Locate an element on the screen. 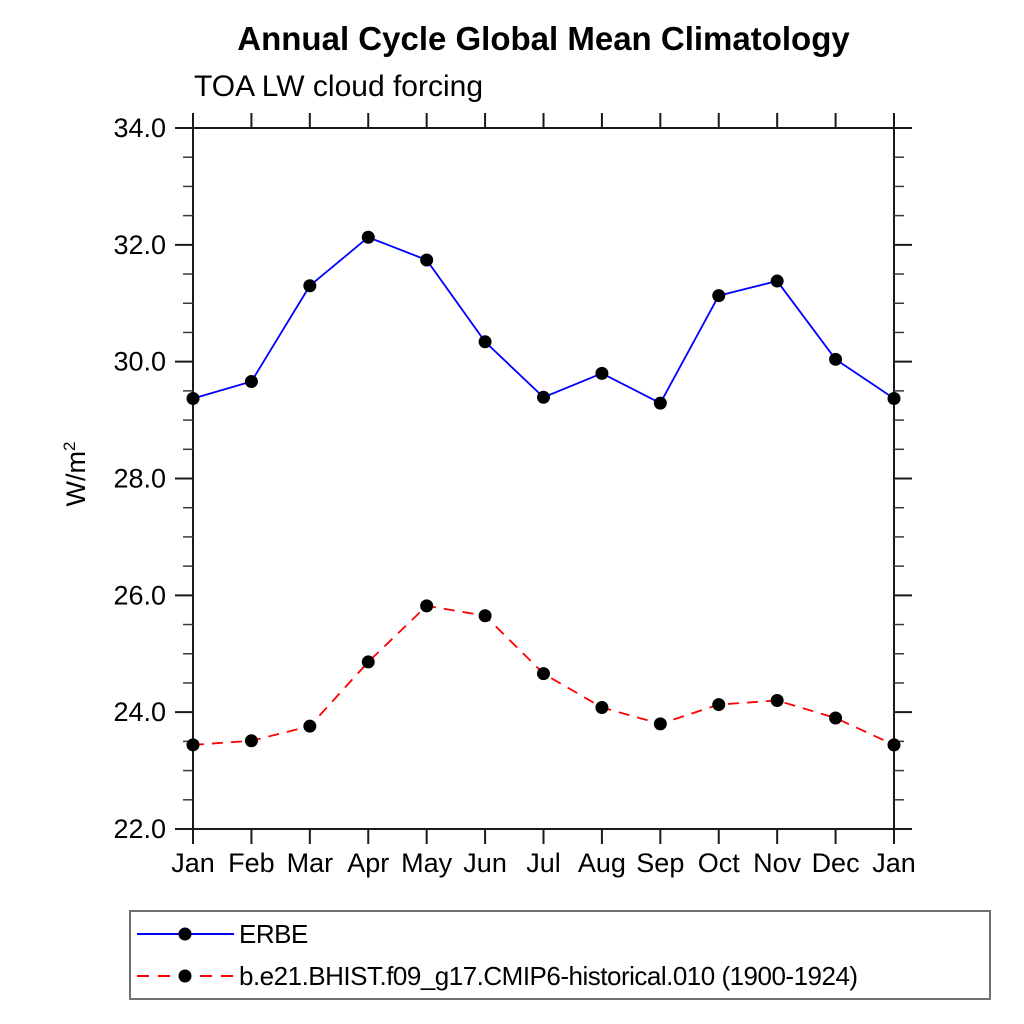 This screenshot has height=1024, width=1024. series-model is located at coordinates (543, 675).